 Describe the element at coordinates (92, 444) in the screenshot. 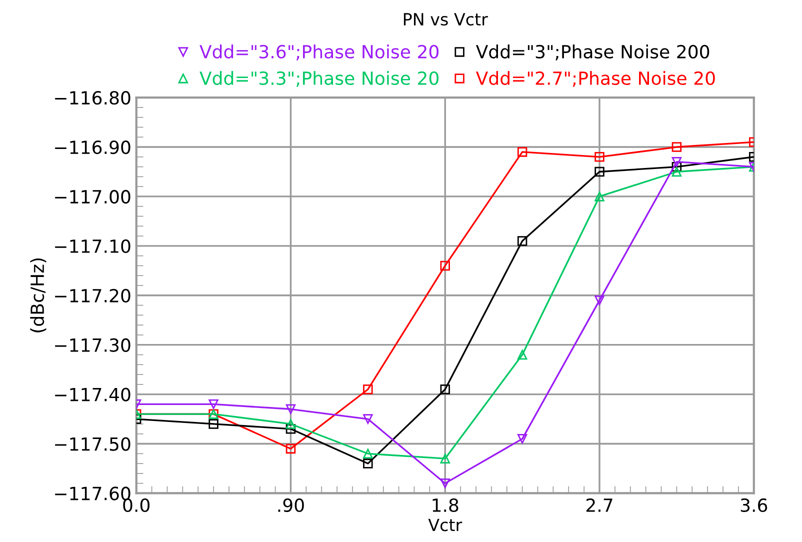

I see `y-tick-label: −117.50` at that location.